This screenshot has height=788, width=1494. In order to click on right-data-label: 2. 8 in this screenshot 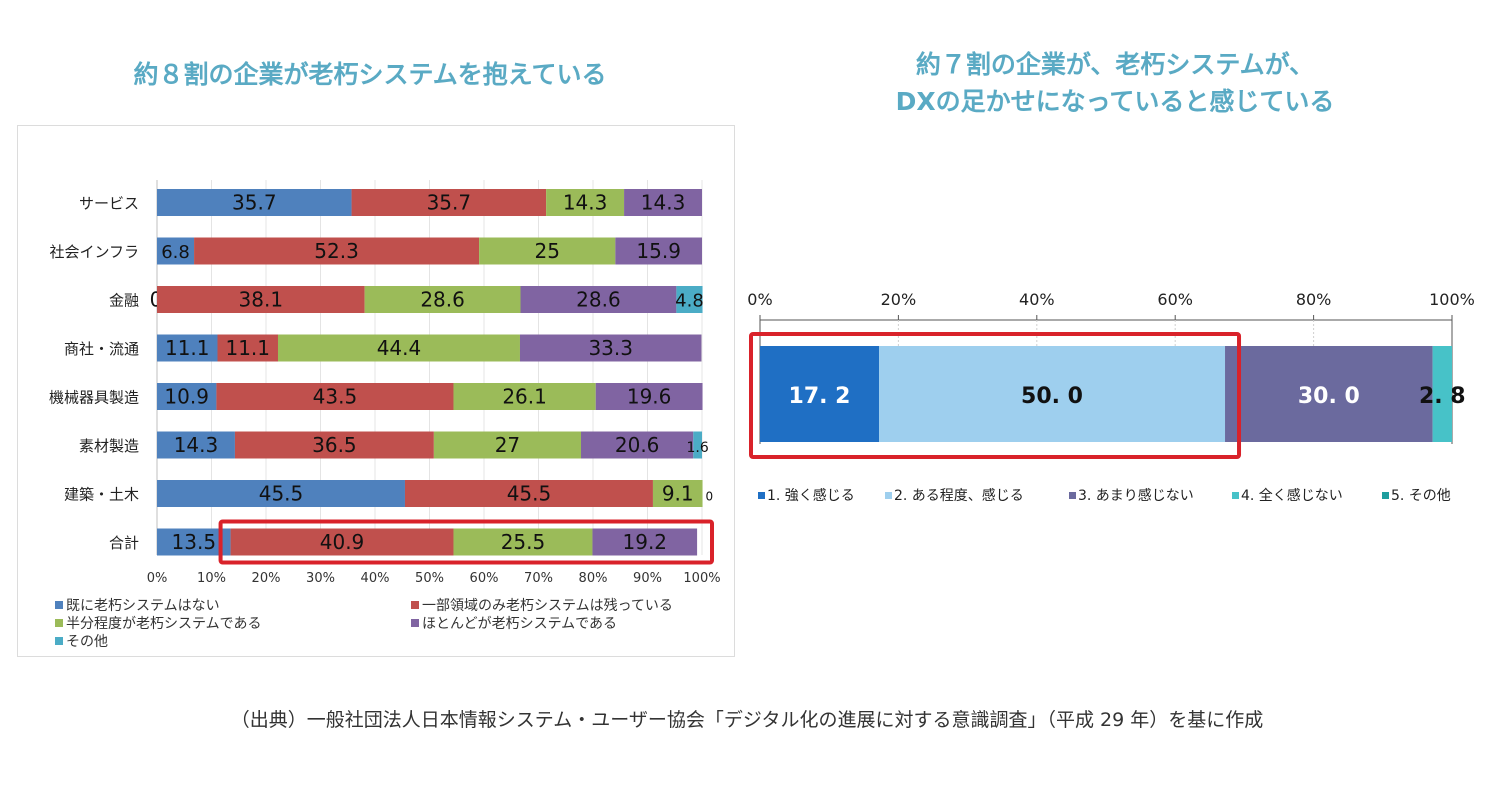, I will do `click(1442, 396)`.